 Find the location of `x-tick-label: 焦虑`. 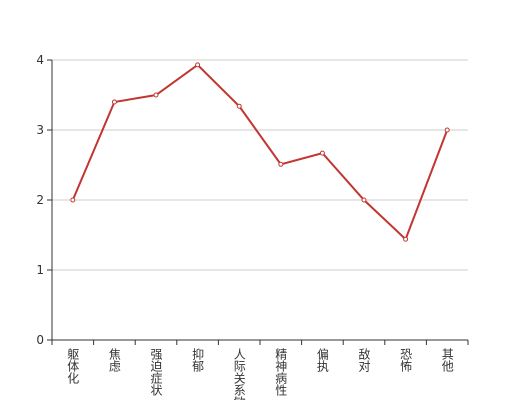

x-tick-label: 焦虑 is located at coordinates (114, 360).